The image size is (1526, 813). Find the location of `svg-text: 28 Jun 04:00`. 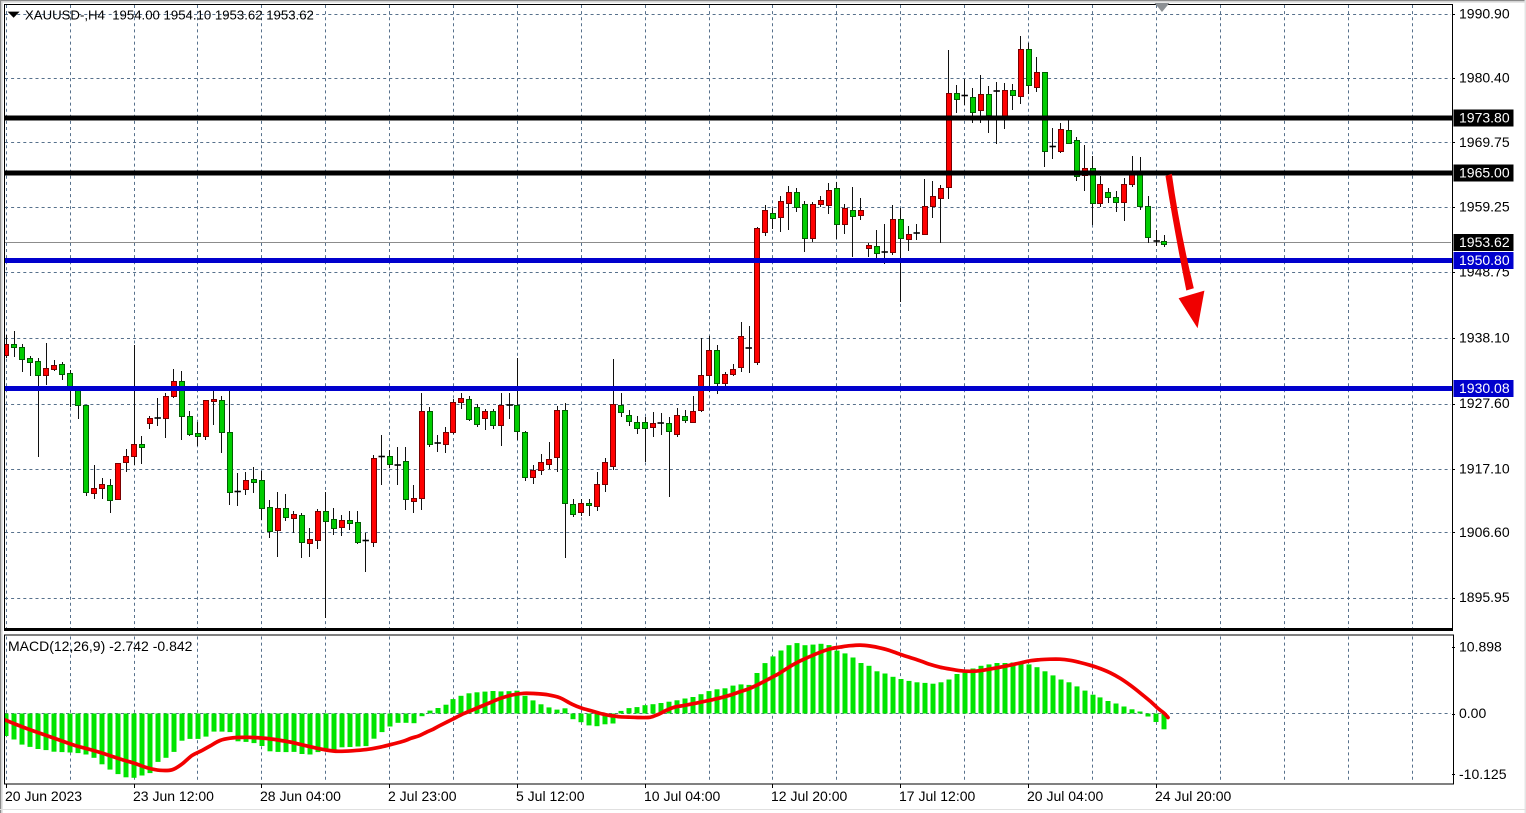

svg-text: 28 Jun 04:00 is located at coordinates (300, 796).